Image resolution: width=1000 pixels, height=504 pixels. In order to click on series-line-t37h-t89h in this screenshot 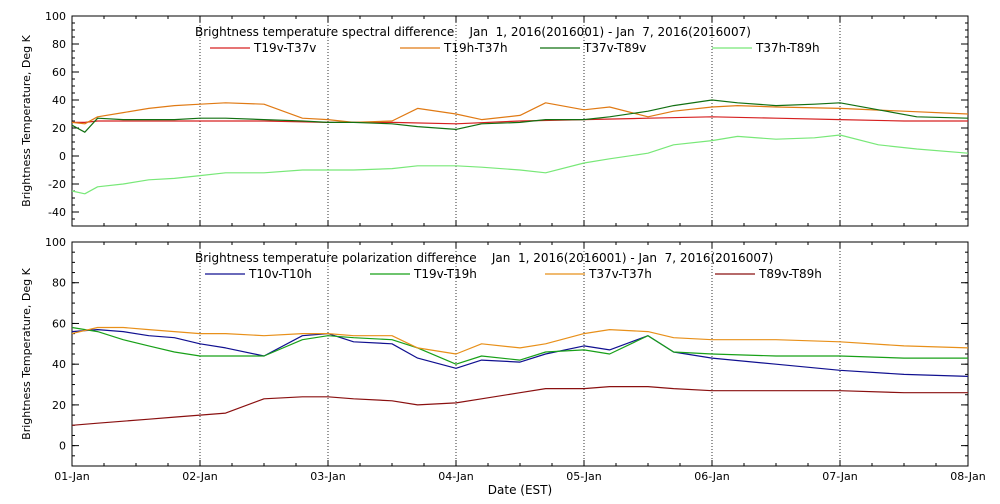, I will do `click(520, 164)`.